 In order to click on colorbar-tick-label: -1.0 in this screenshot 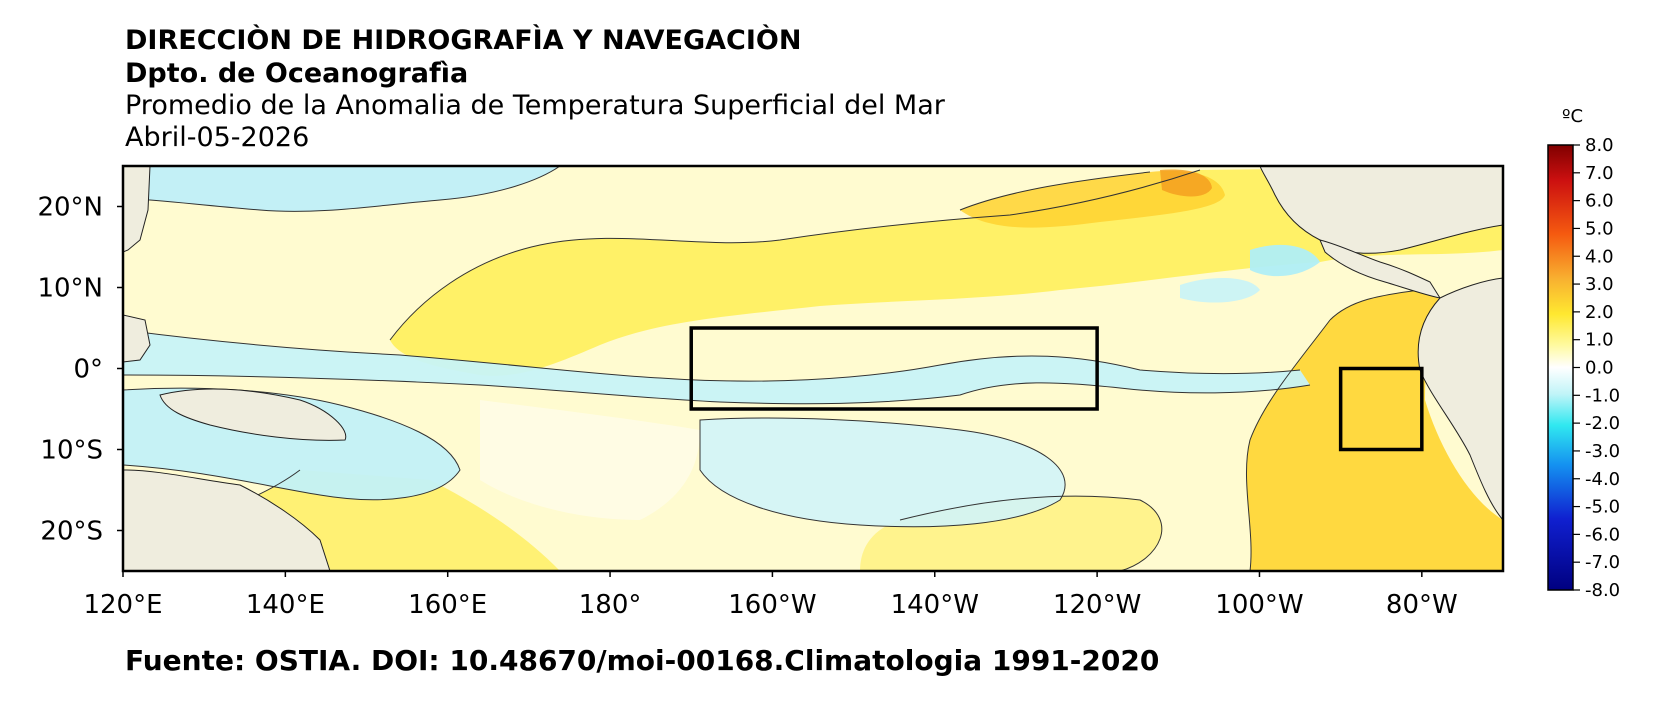, I will do `click(1602, 395)`.